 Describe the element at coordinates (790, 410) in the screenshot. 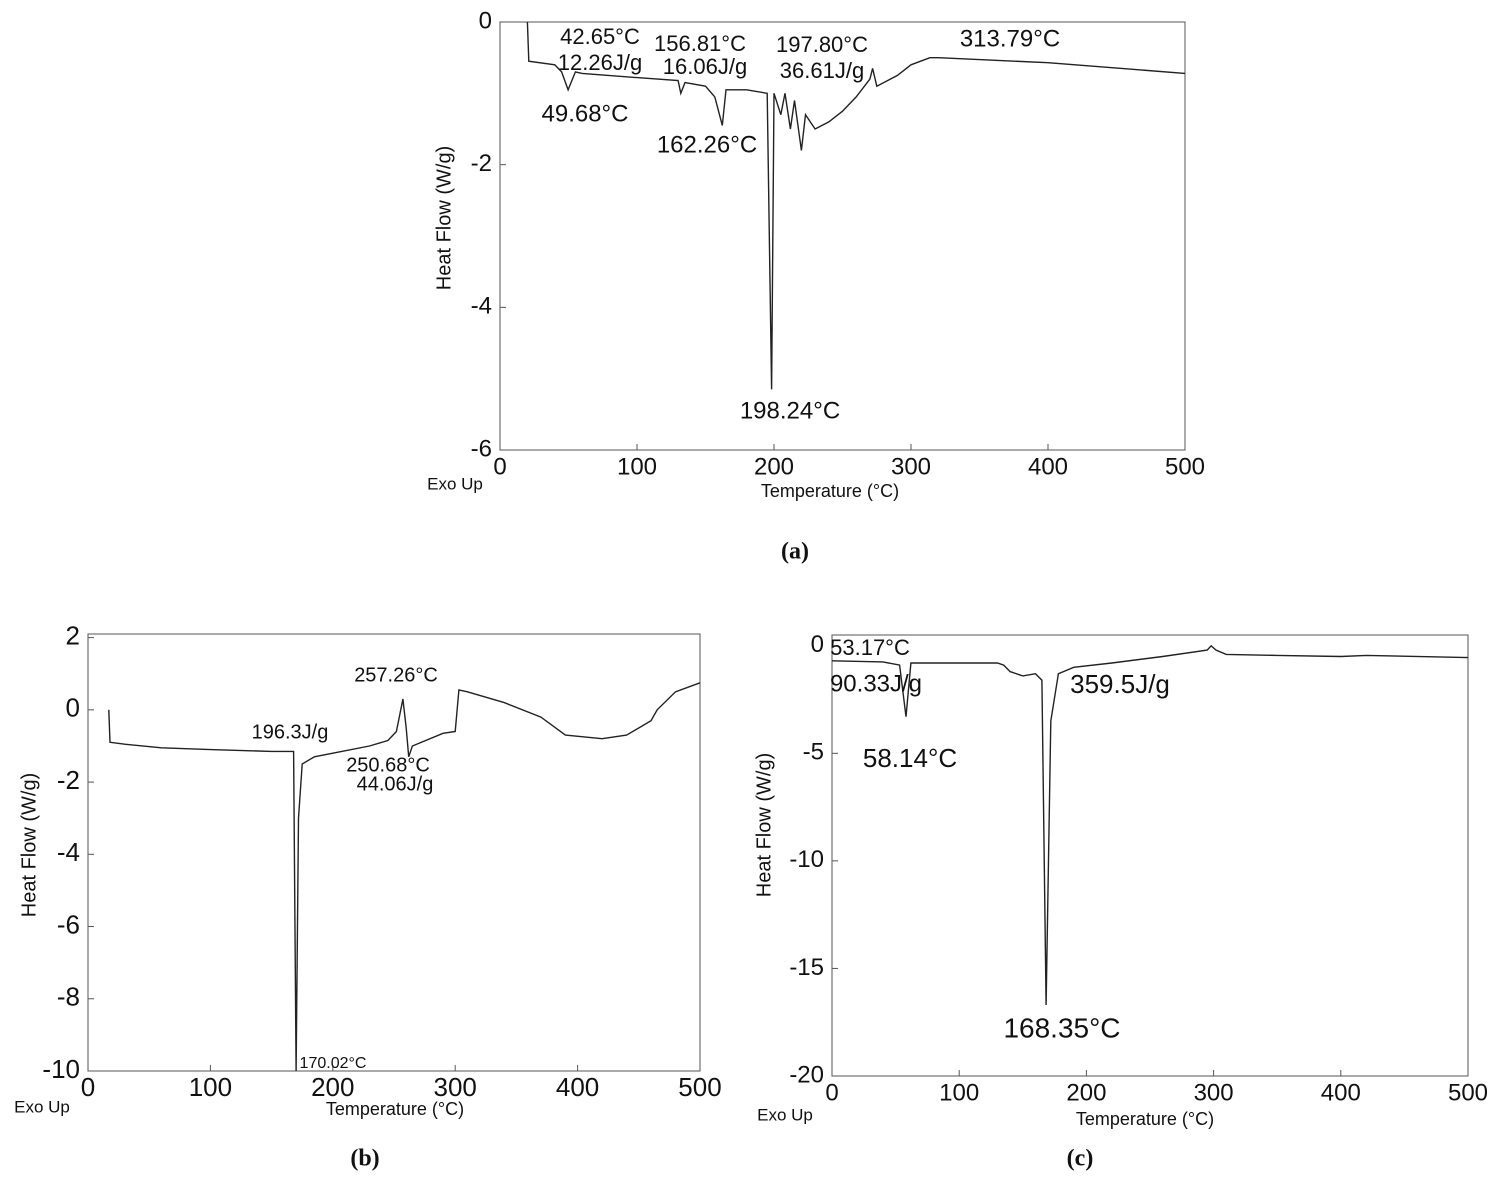

I see `peak-annotation: 198.24°C` at that location.